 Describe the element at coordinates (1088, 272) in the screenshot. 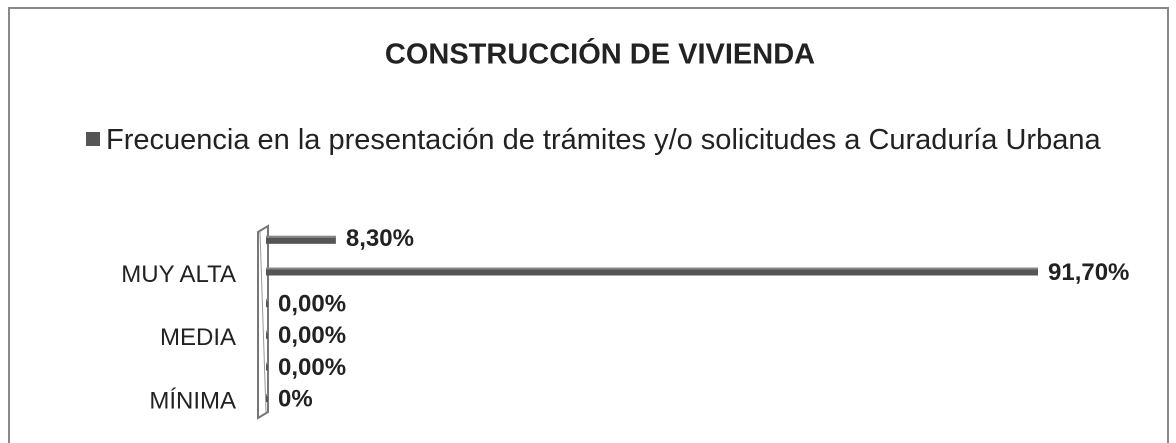

I see `data-label: 91,70%` at that location.